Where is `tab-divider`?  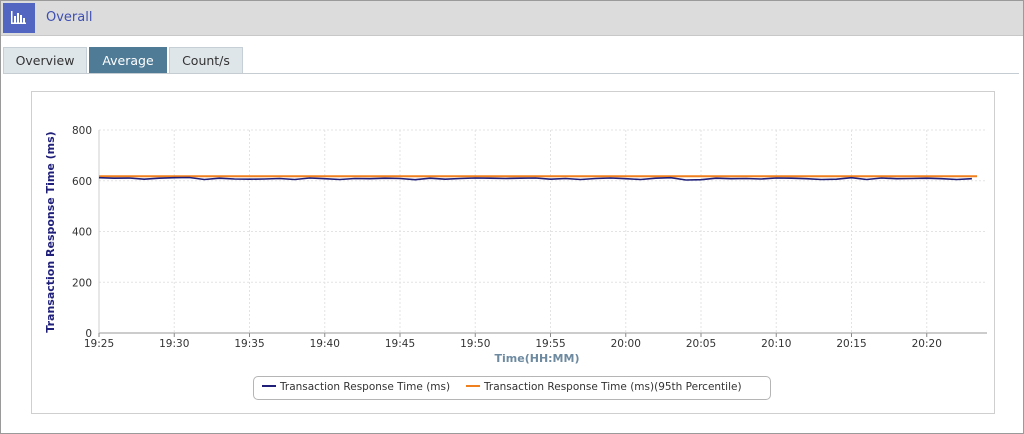
tab-divider is located at coordinates (511, 73).